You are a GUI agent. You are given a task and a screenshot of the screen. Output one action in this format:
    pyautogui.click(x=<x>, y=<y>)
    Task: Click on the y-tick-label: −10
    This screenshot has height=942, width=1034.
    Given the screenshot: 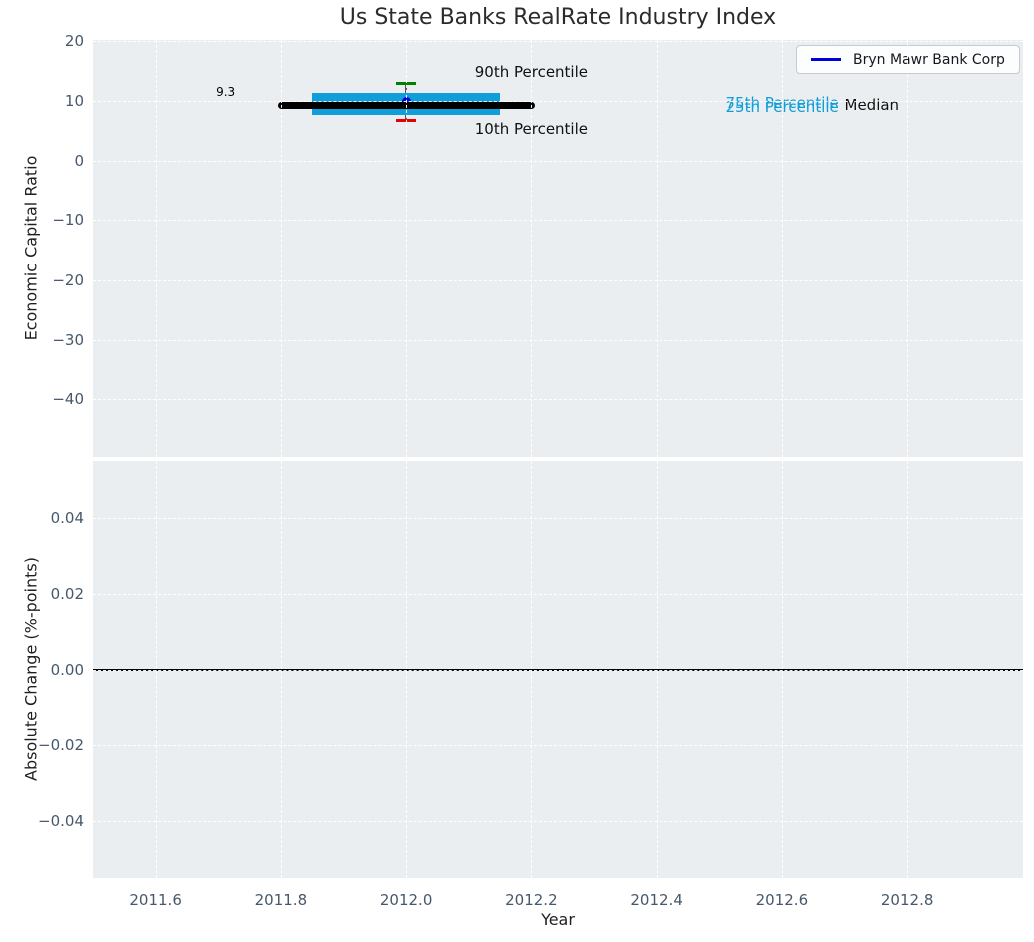 What is the action you would take?
    pyautogui.click(x=68, y=220)
    